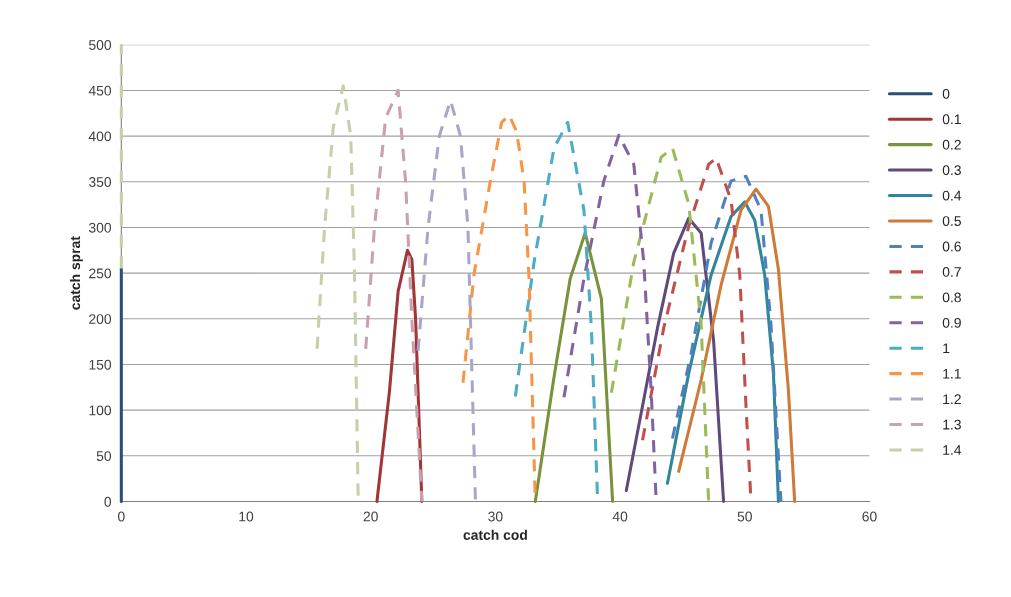  What do you see at coordinates (952, 373) in the screenshot?
I see `legend-label: 1.1` at bounding box center [952, 373].